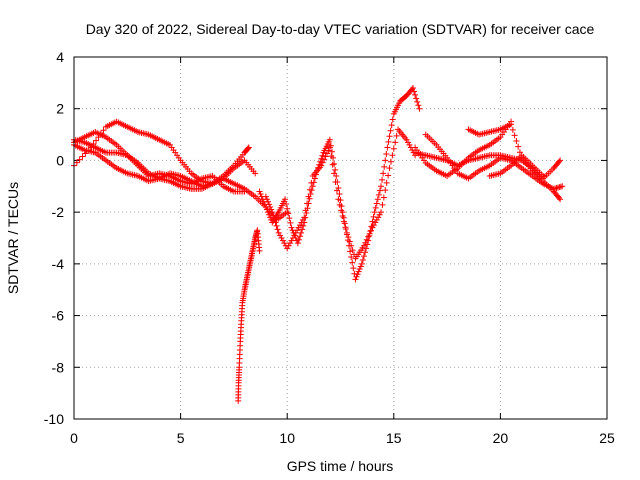  I want to click on x-axis-label: GPS time / hours, so click(340, 466).